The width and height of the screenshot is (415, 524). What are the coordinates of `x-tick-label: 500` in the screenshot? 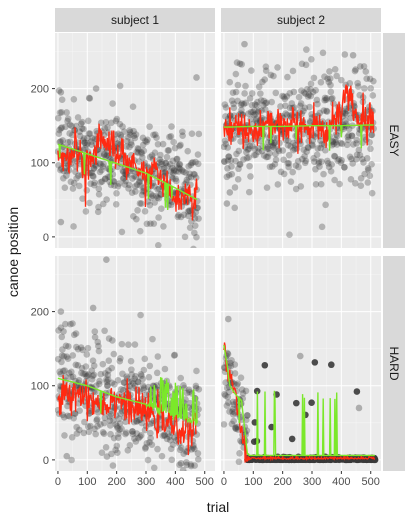 It's located at (205, 482).